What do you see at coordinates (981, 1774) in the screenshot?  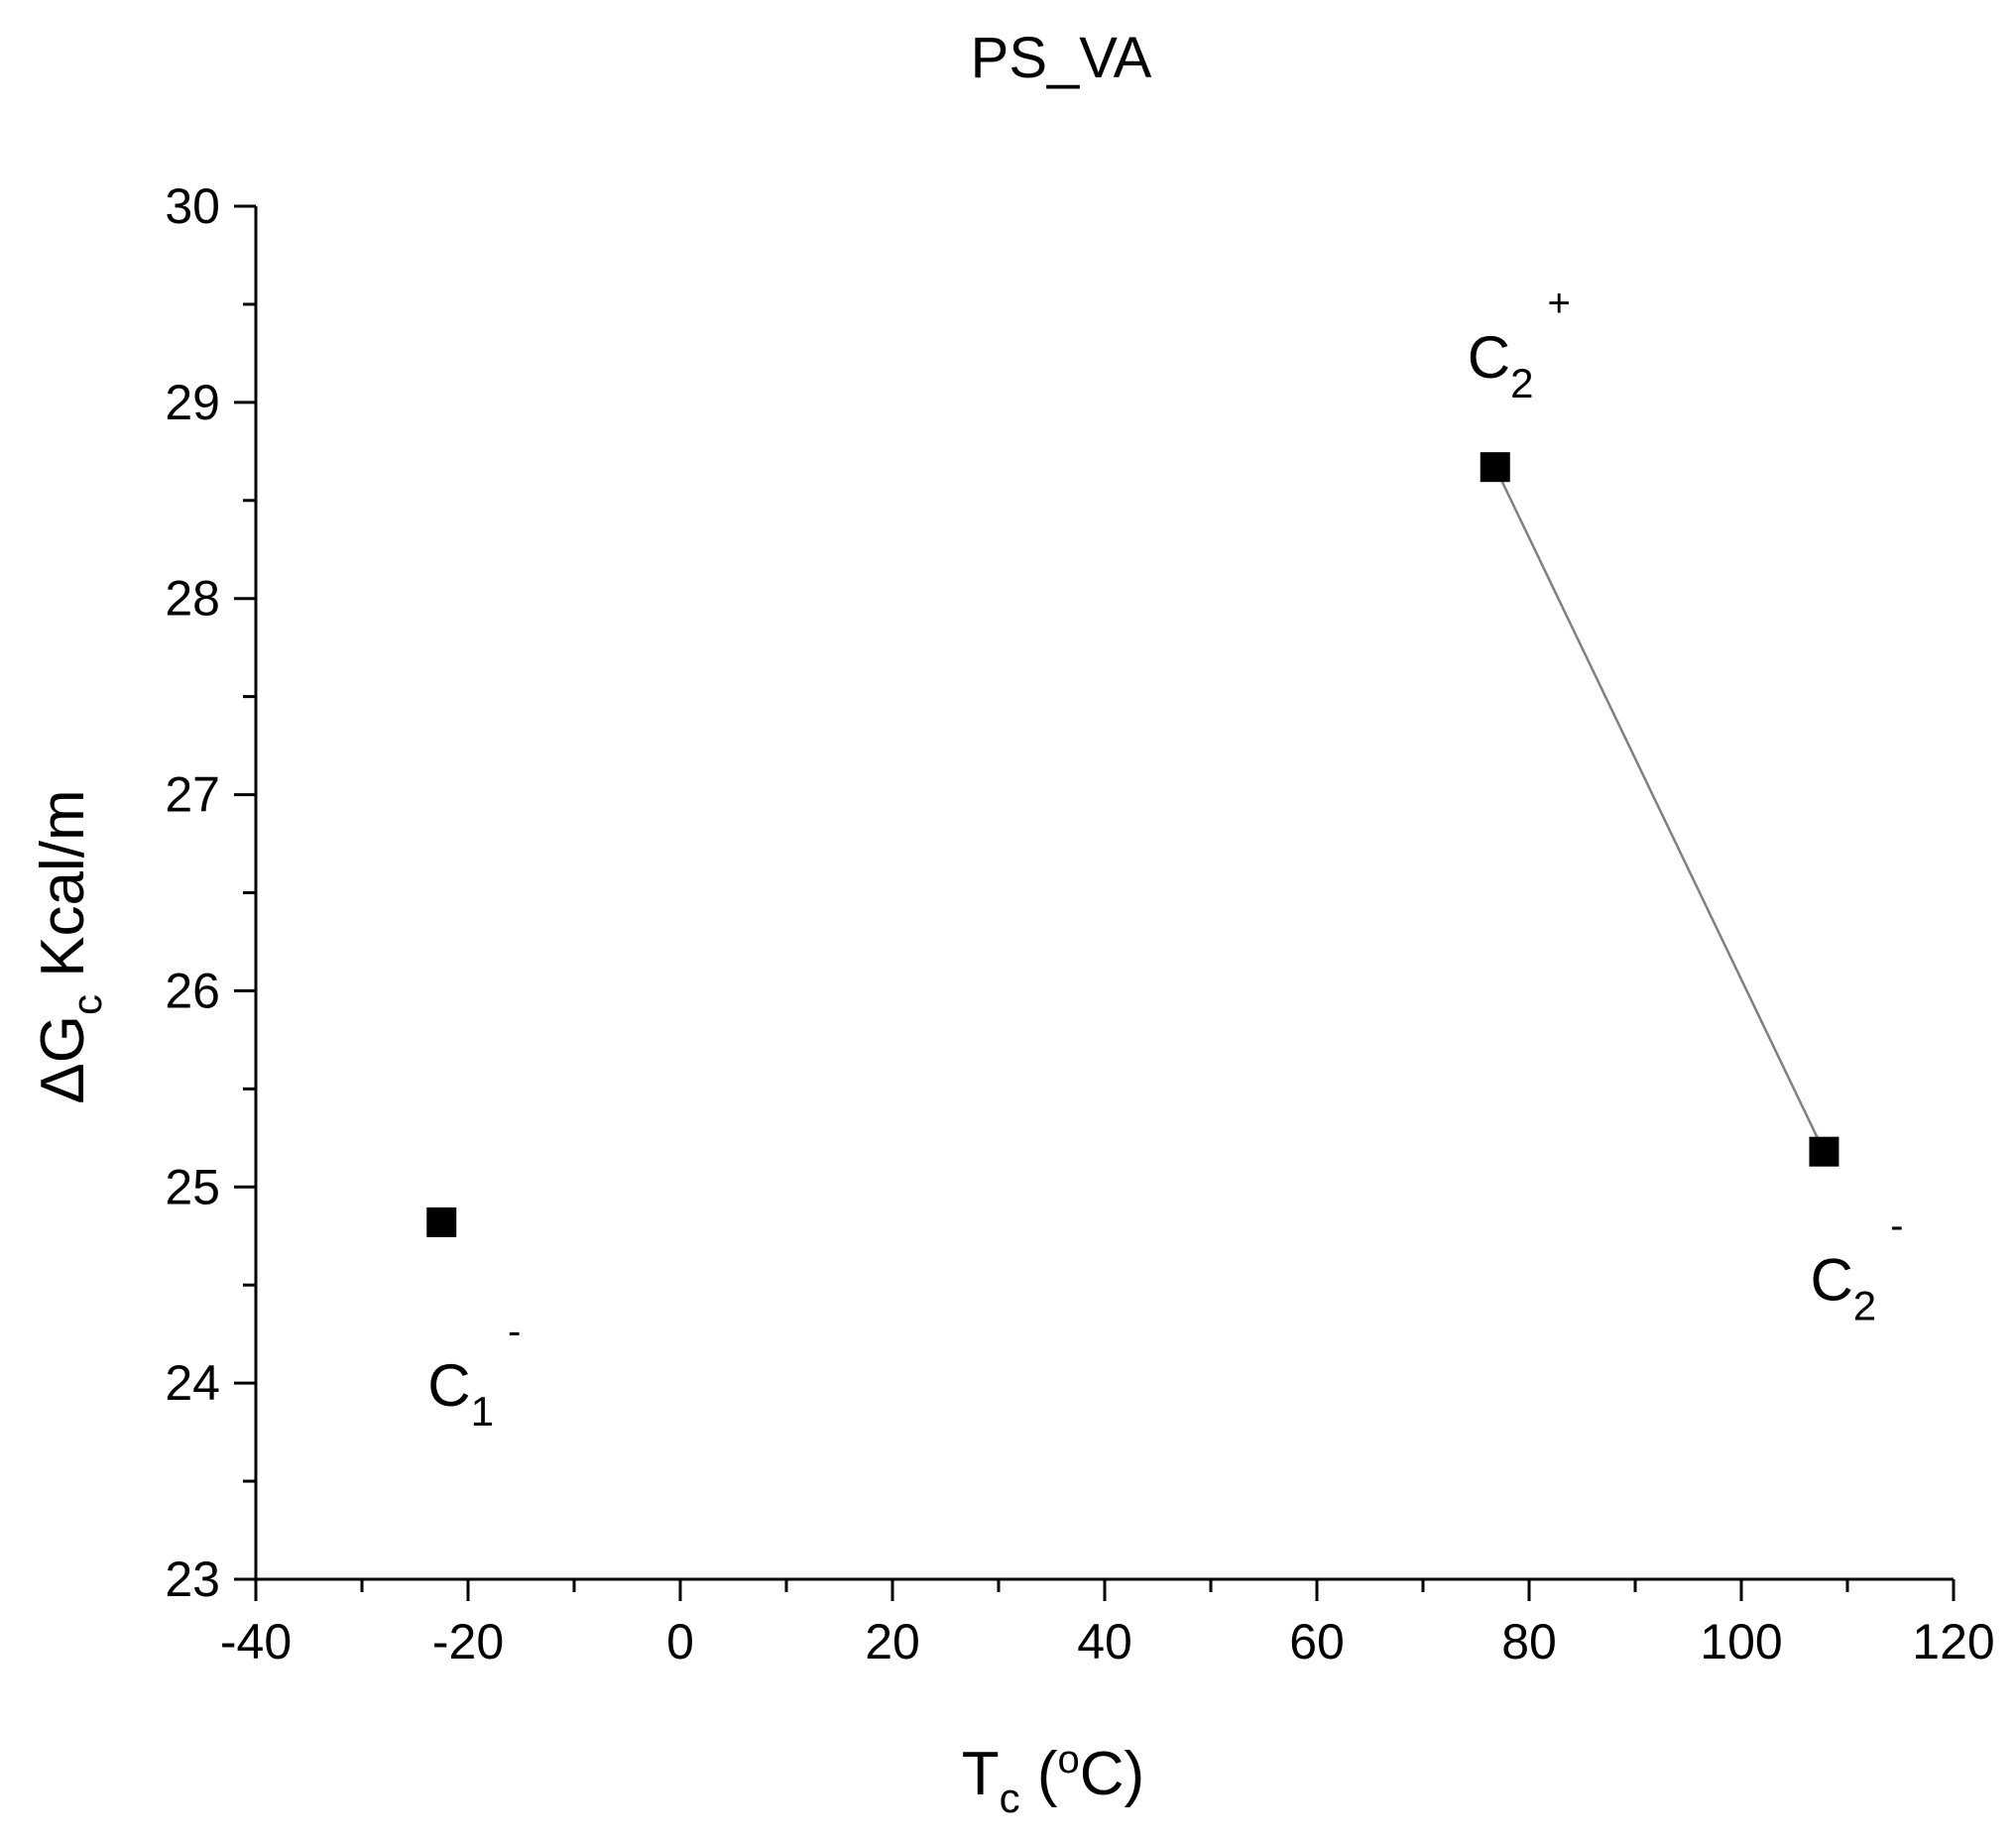 I see `x-axis-title-main: T` at bounding box center [981, 1774].